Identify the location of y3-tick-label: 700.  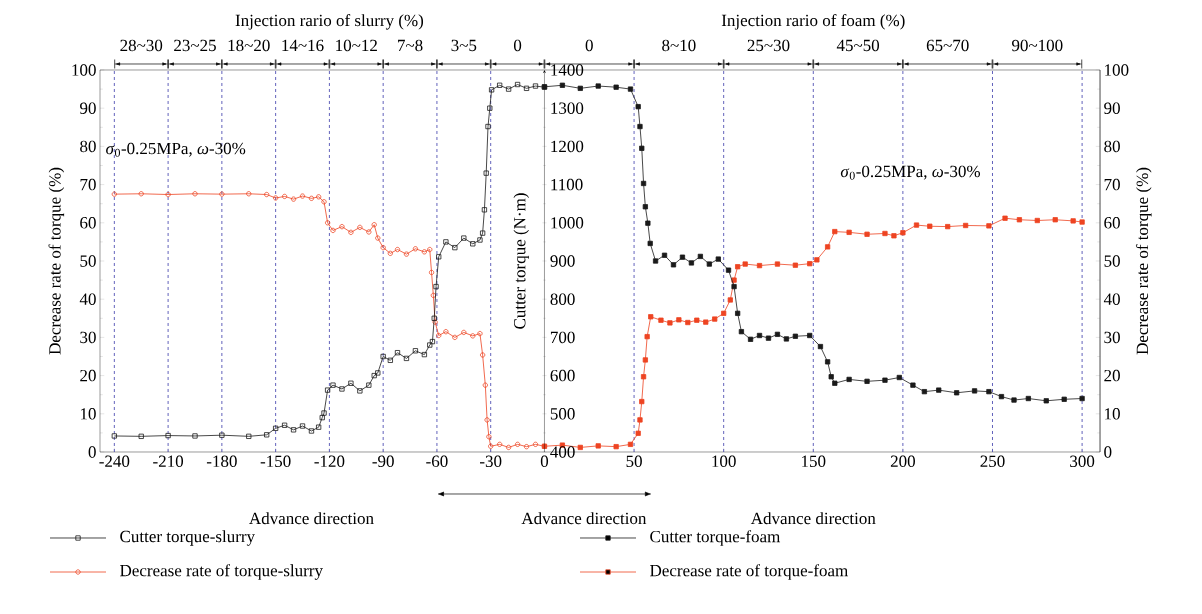
(562, 337).